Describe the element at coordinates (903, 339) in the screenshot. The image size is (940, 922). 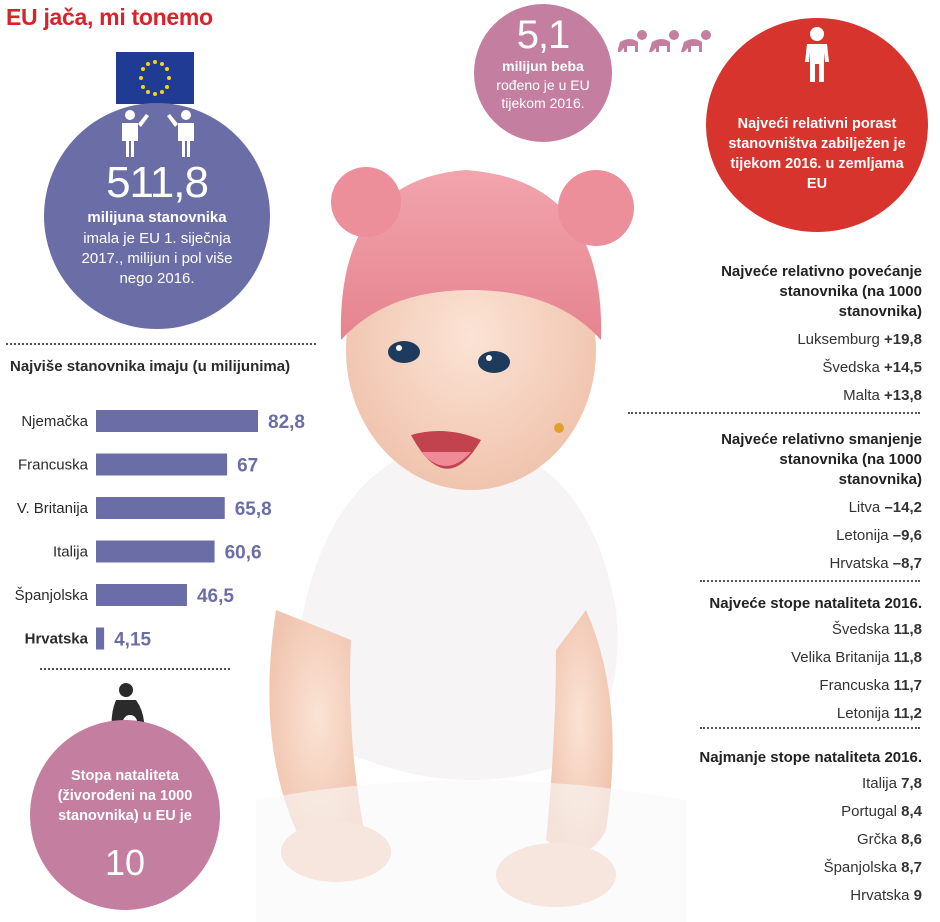
I see `country-value: +19,8` at that location.